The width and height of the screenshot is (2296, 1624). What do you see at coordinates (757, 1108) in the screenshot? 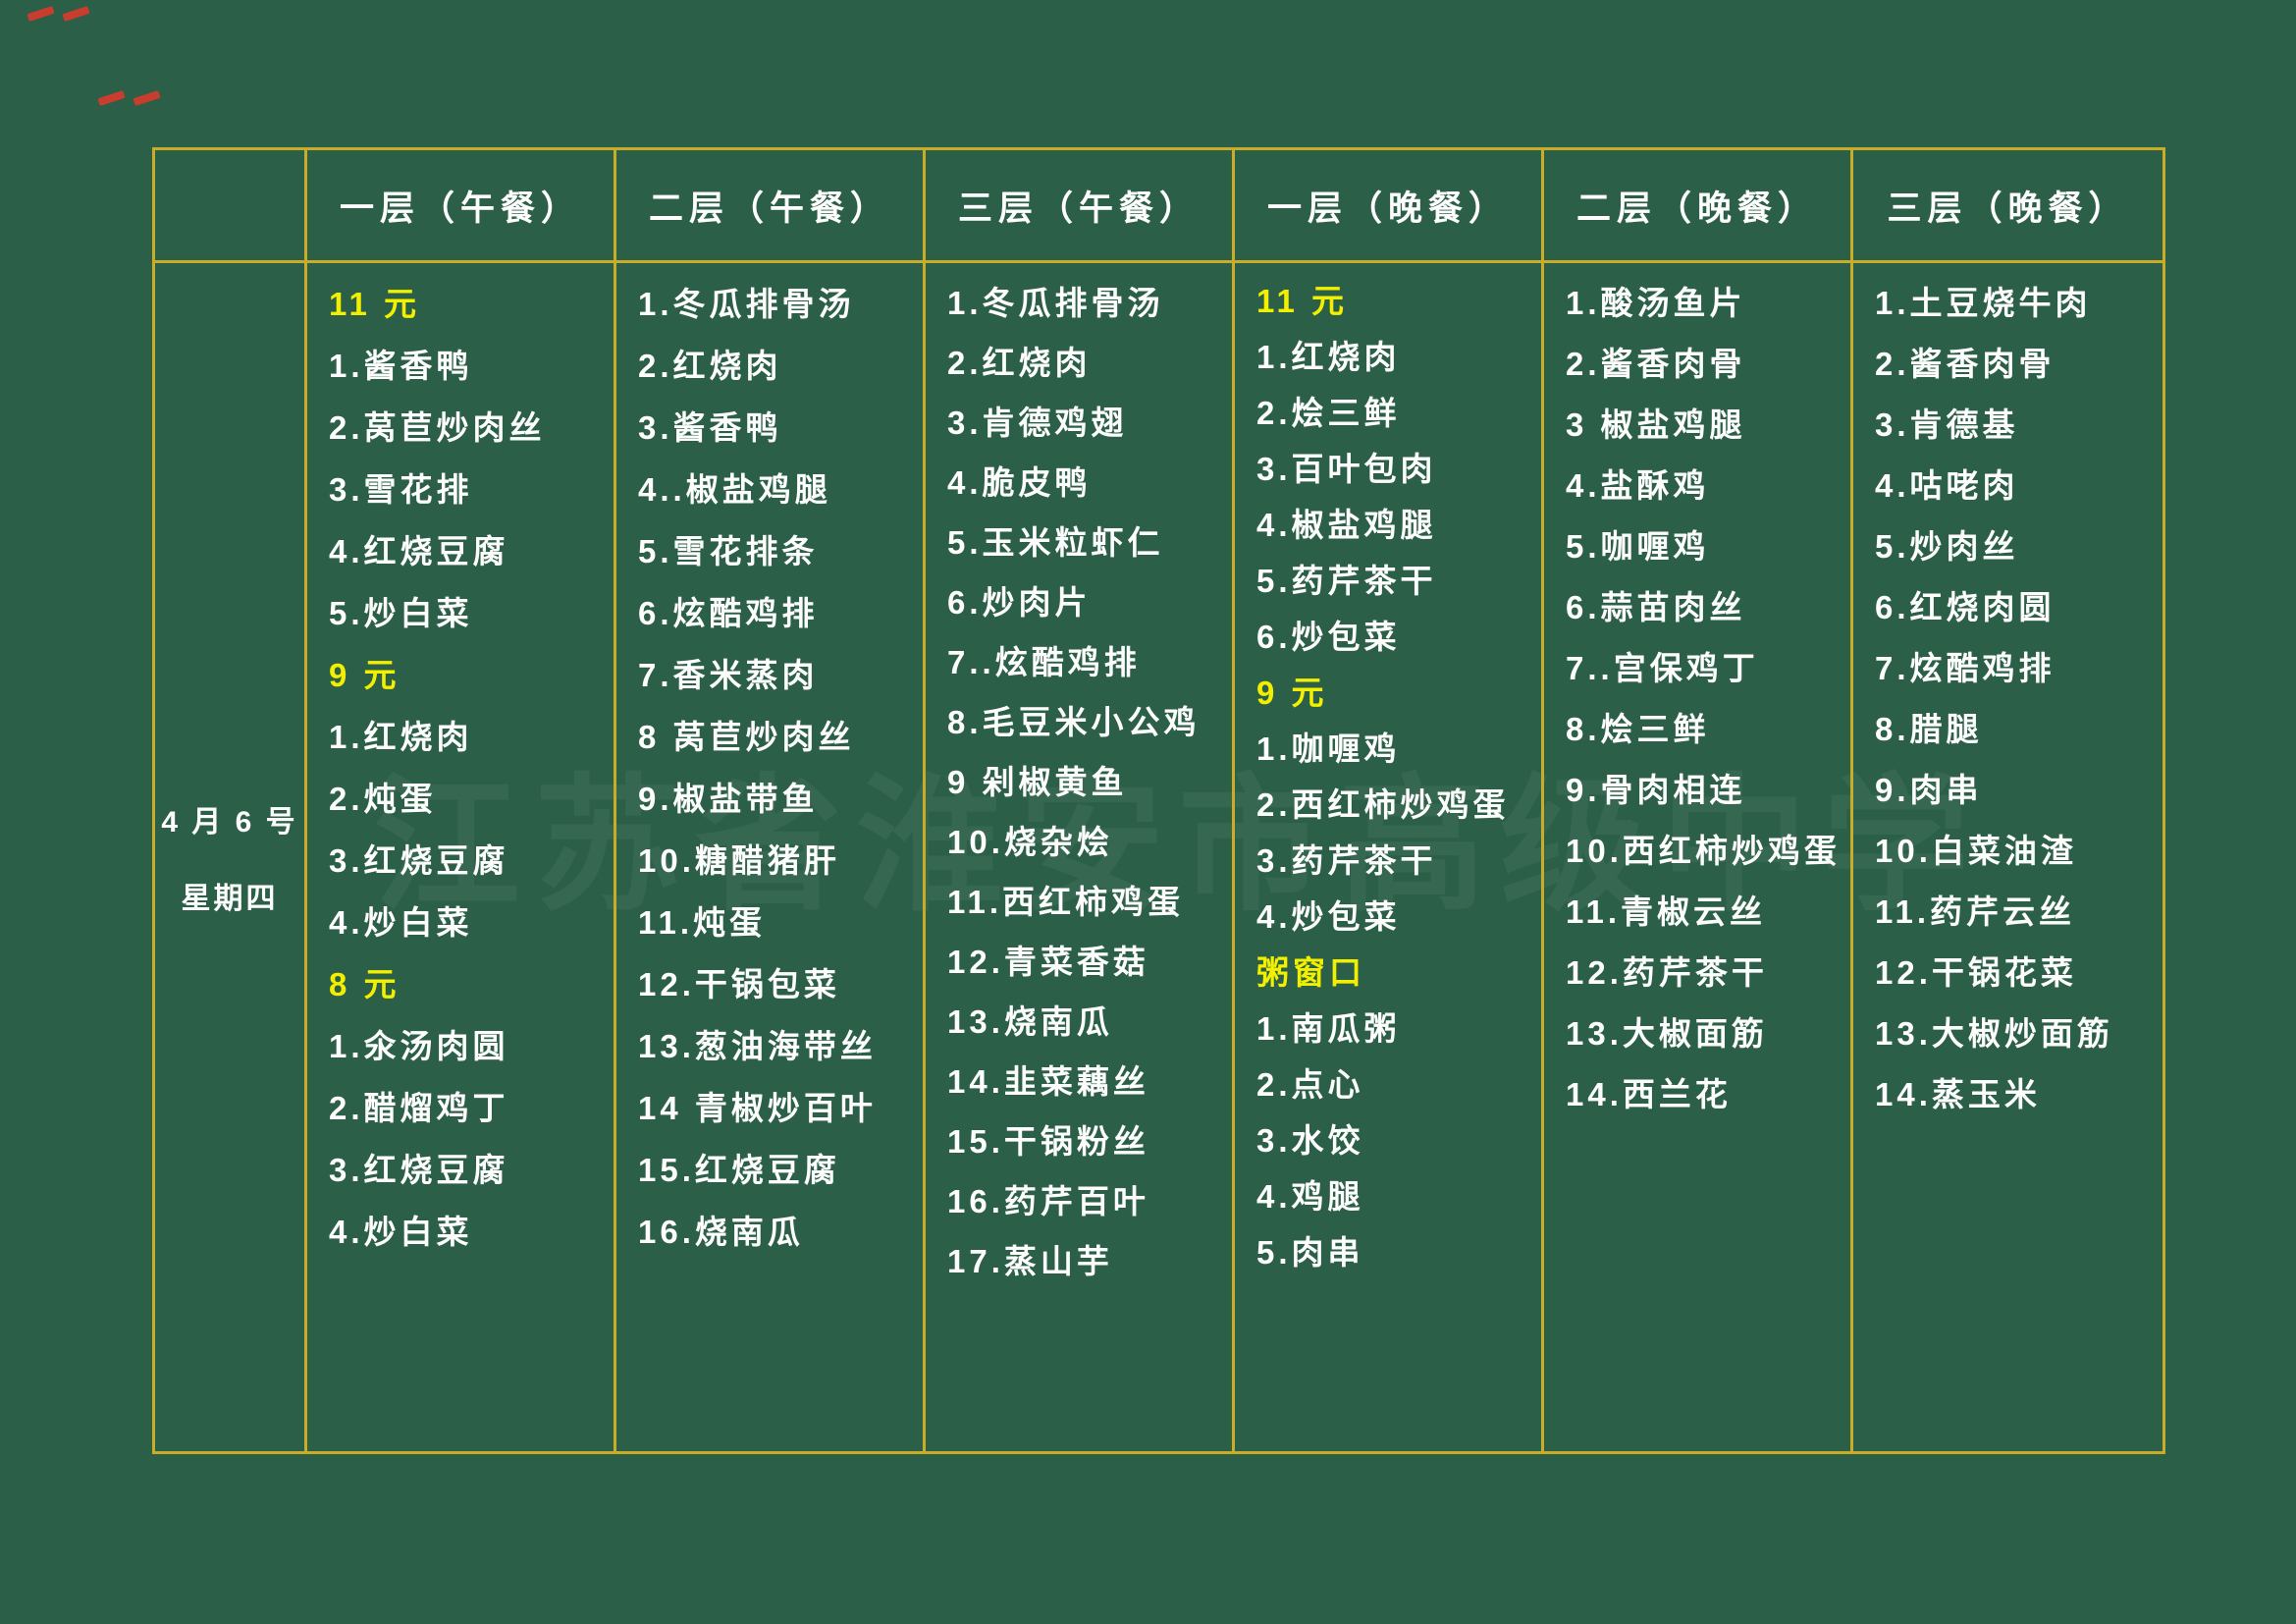
I see `menu-item: 14 青椒炒百叶` at bounding box center [757, 1108].